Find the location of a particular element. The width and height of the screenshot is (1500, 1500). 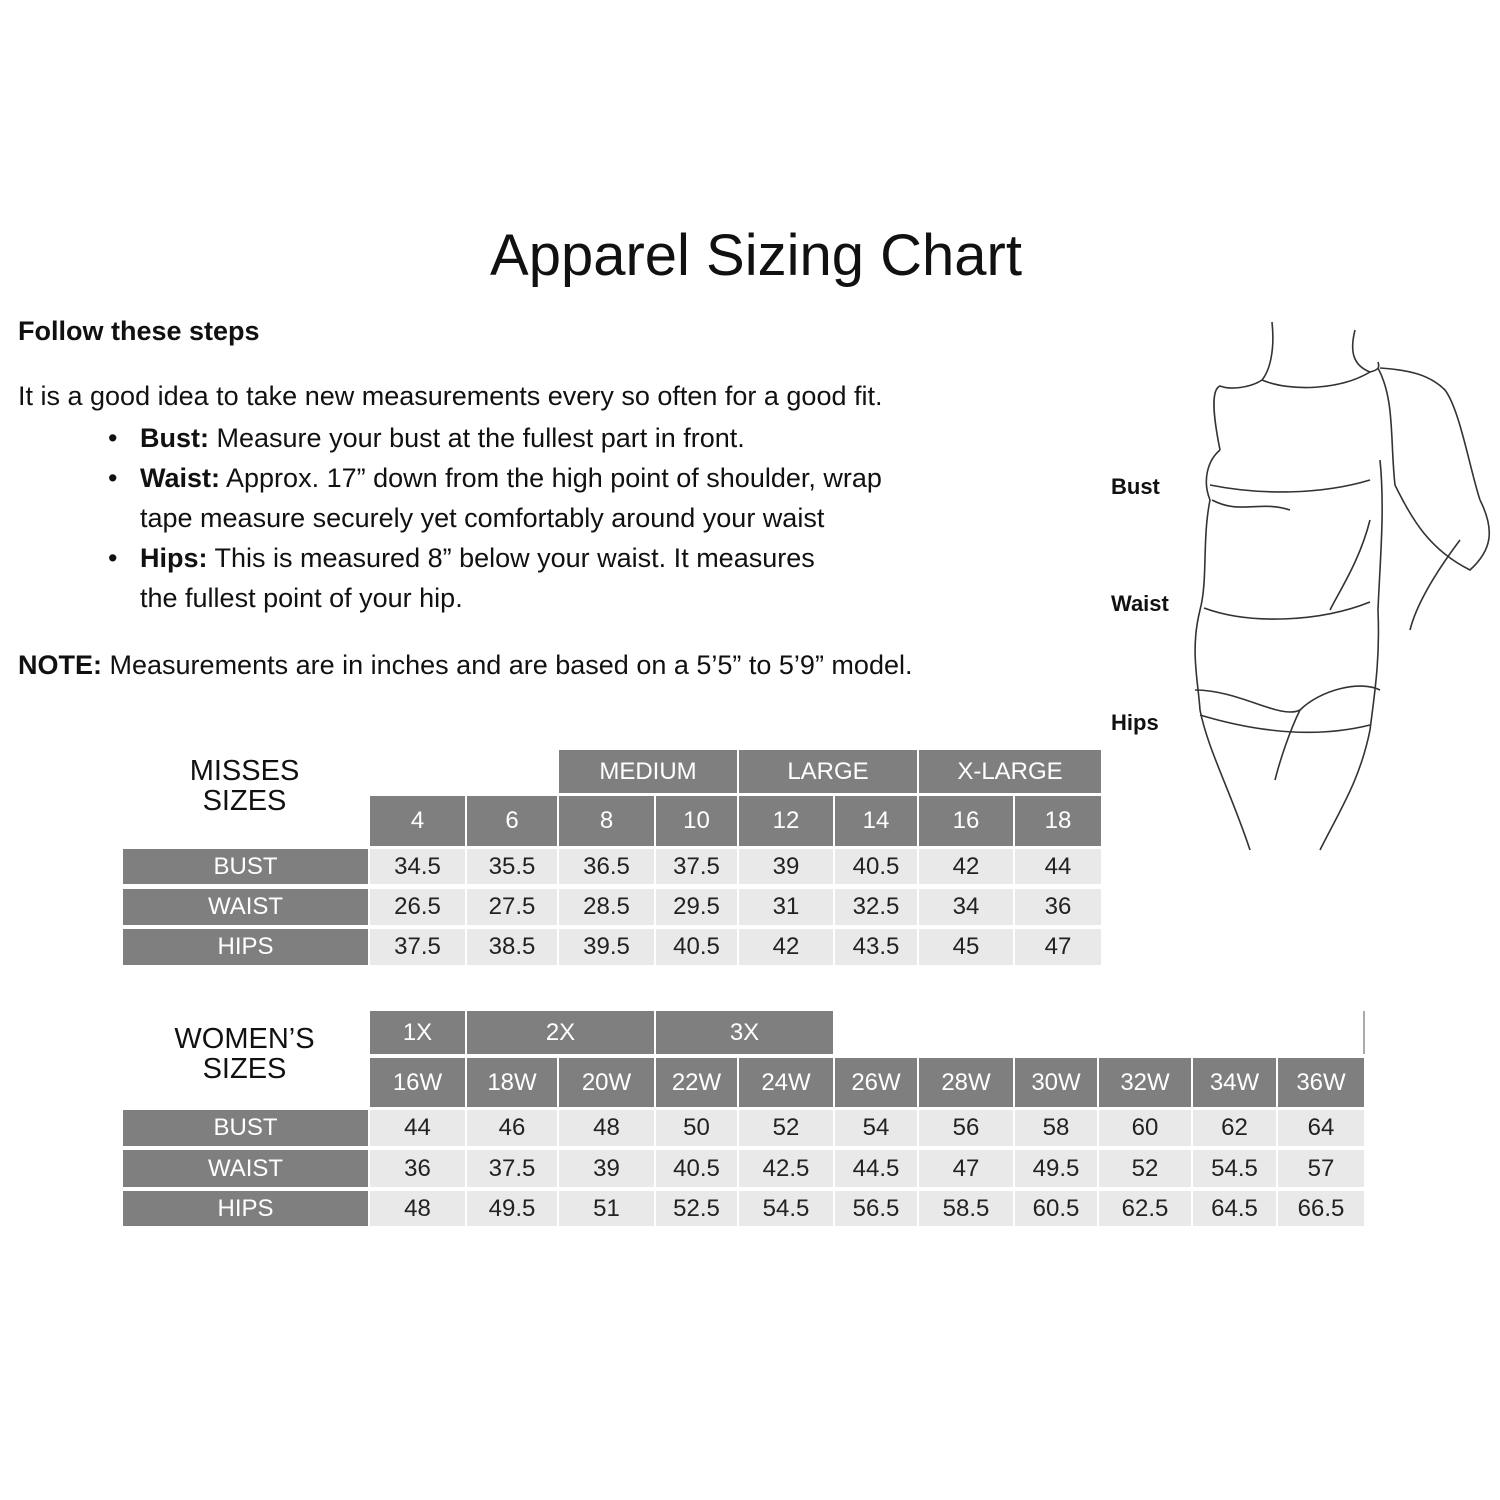

measurement-value: 31 is located at coordinates (786, 907).